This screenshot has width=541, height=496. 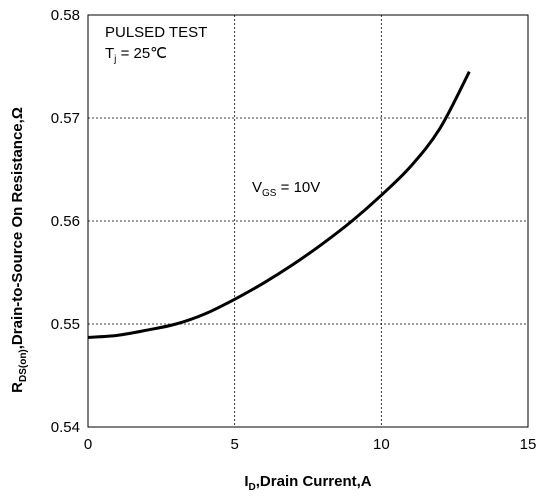 I want to click on y-tick-label: 0.56, so click(x=65, y=221).